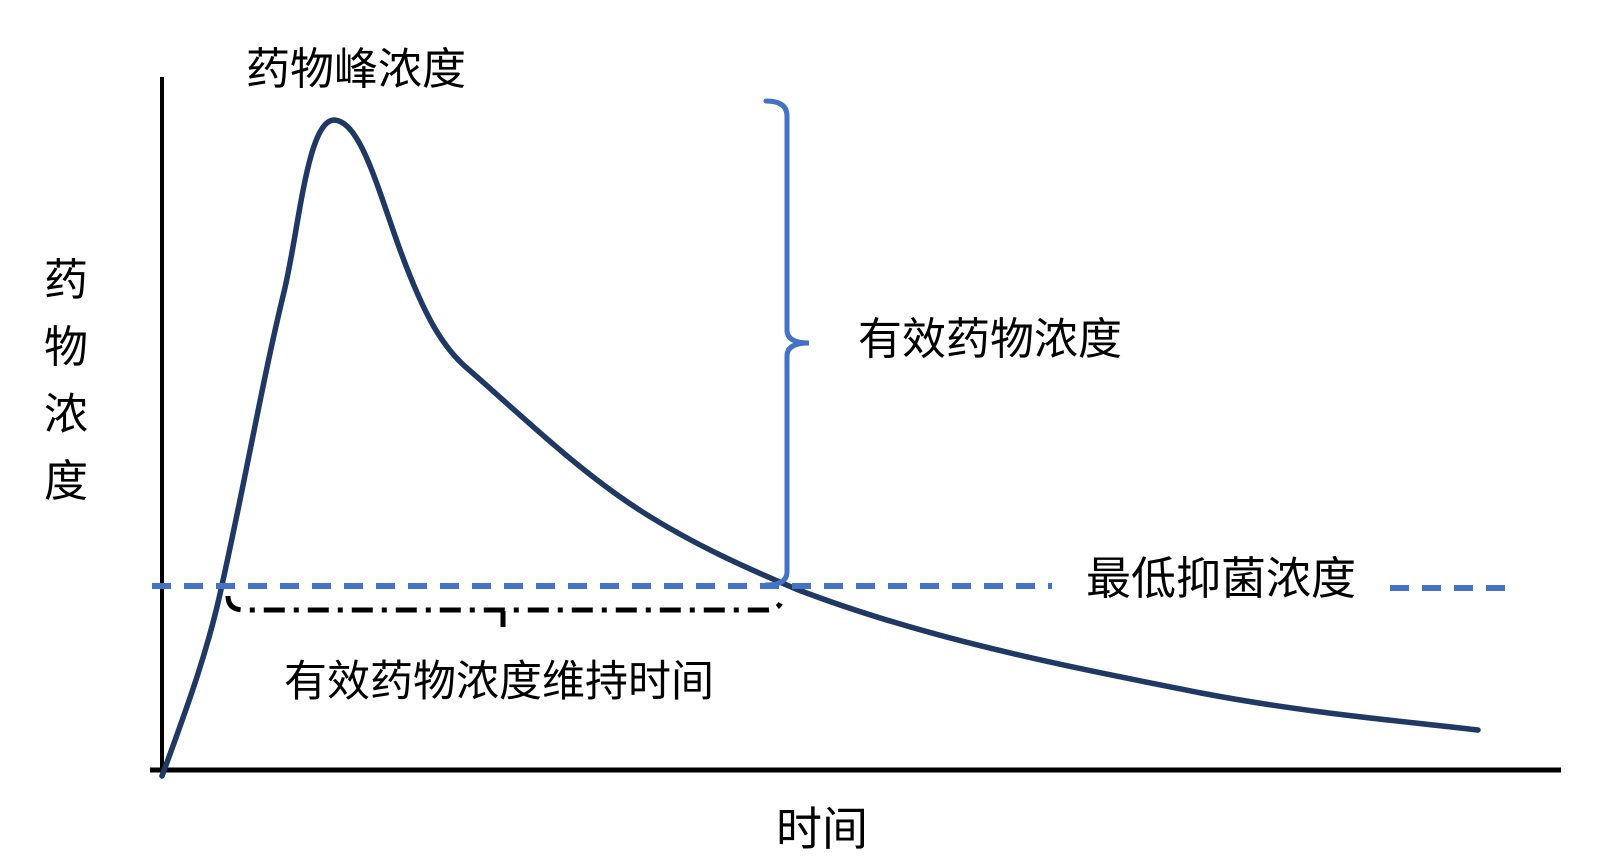 The width and height of the screenshot is (1621, 866). Describe the element at coordinates (66, 347) in the screenshot. I see `y-axis-label-char: 物` at that location.